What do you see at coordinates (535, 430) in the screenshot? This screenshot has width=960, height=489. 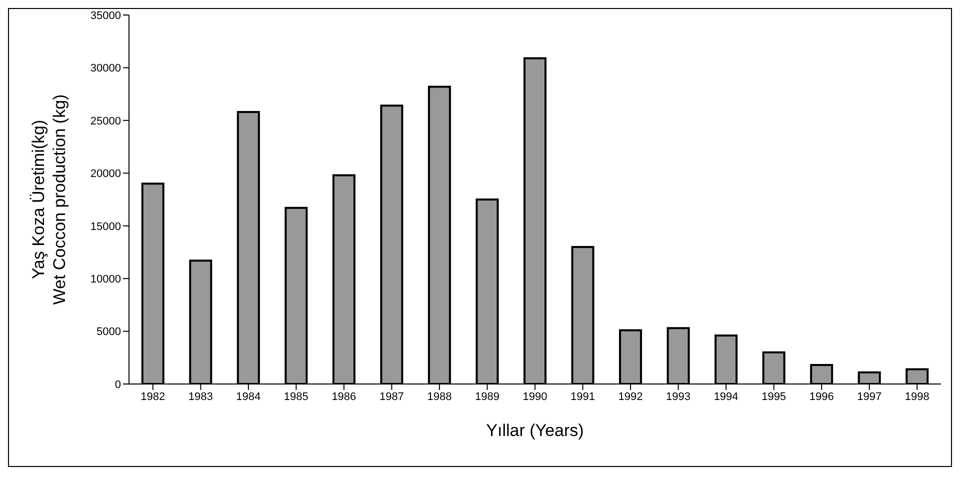 I see `x-axis-title: Yıllar (Years)` at bounding box center [535, 430].